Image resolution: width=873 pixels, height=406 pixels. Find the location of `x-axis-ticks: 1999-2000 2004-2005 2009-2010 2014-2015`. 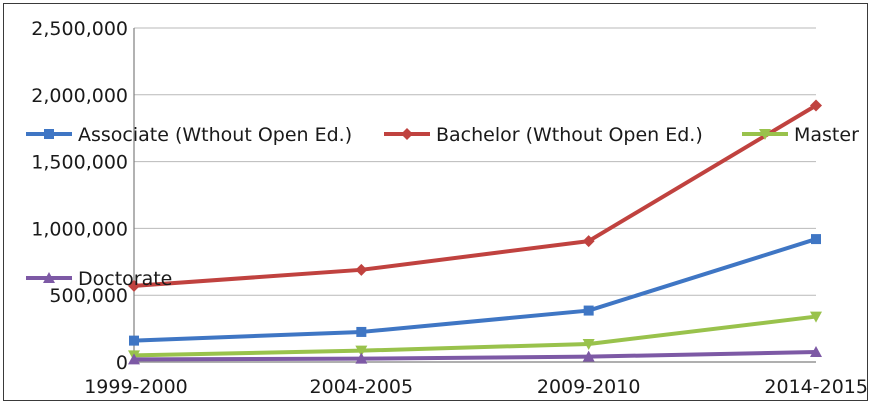

x-axis-ticks: 1999-2000 2004-2005 2009-2010 2014-2015 is located at coordinates (476, 387).